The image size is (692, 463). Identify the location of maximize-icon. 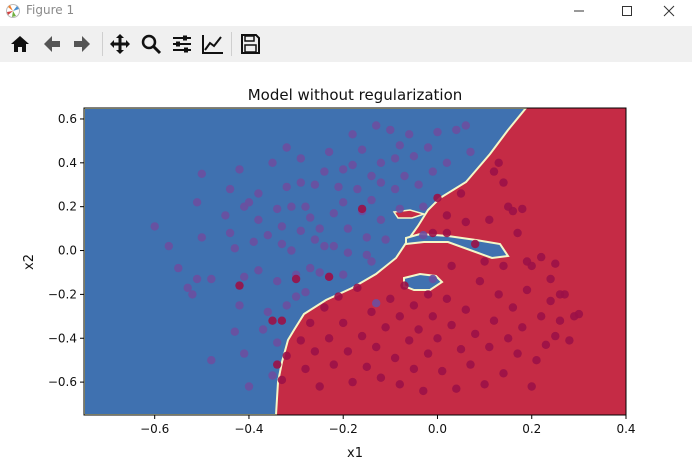
(627, 11).